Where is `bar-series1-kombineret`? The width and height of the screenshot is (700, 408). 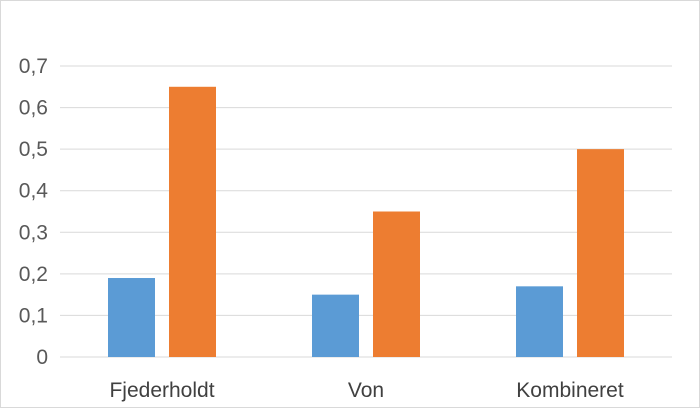 bar-series1-kombineret is located at coordinates (539, 321).